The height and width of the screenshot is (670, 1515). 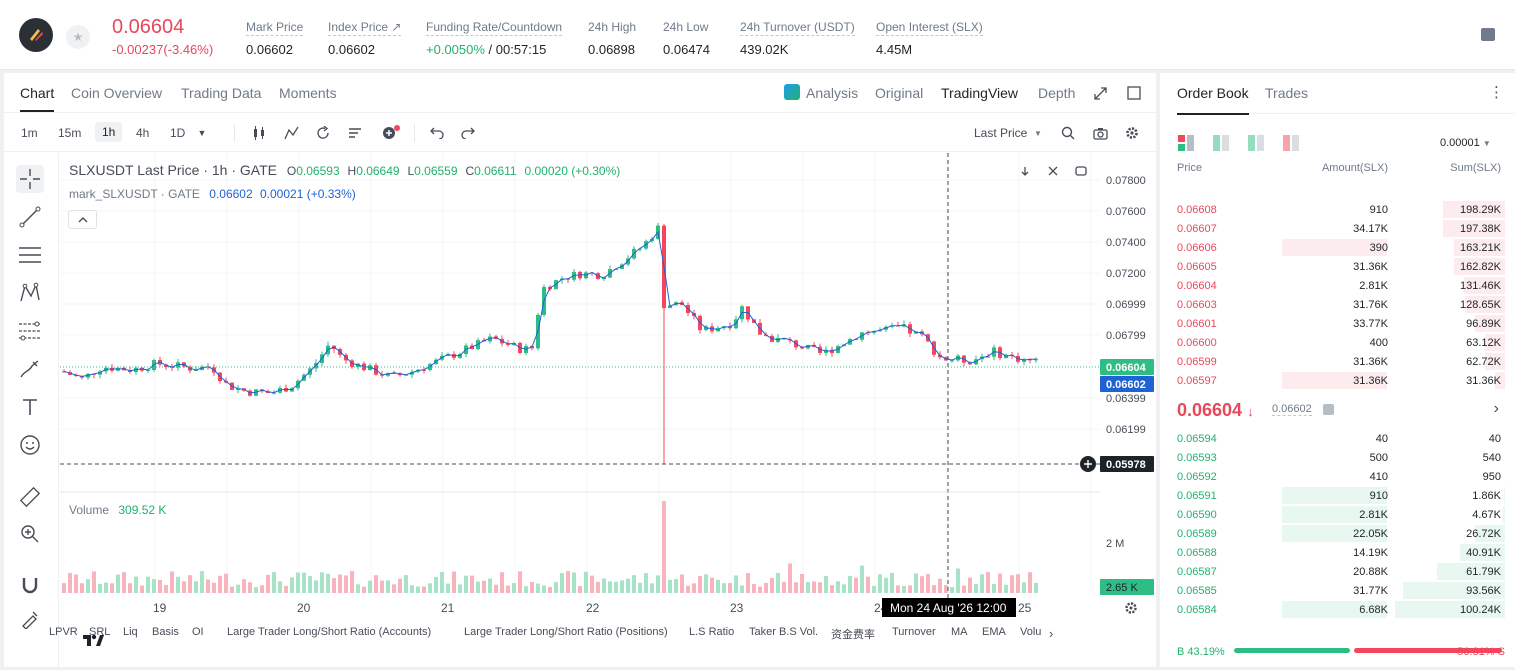 I want to click on bid-row: 0.06594 40 40, so click(x=1337, y=438).